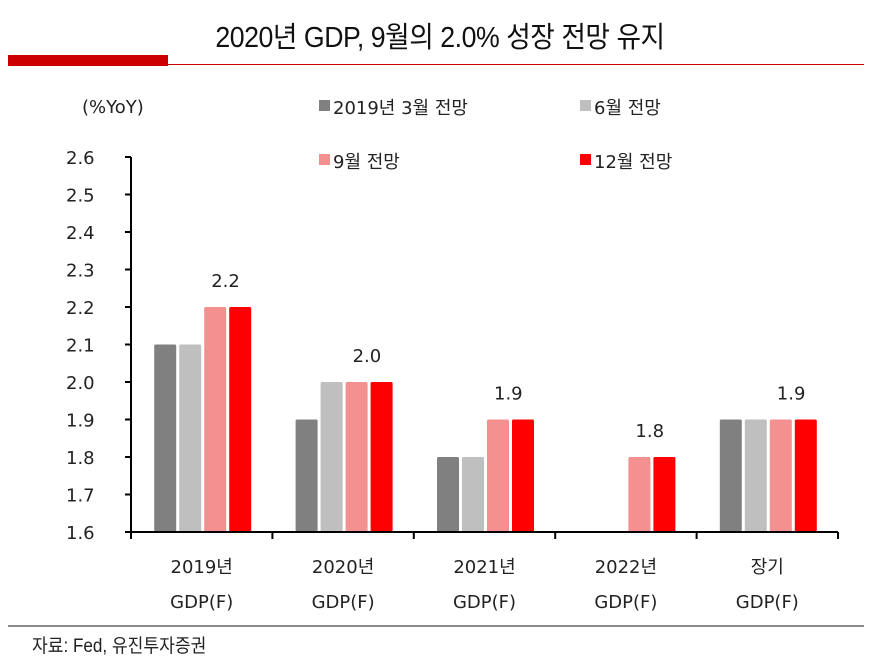 The image size is (880, 668). What do you see at coordinates (113, 107) in the screenshot?
I see `y-axis-unit-label: (%YoY)` at bounding box center [113, 107].